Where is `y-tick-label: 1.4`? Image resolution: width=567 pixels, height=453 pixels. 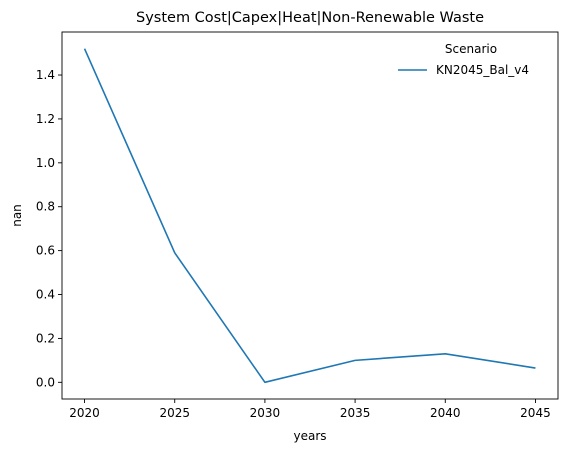 y-tick-label: 1.4 is located at coordinates (45, 75).